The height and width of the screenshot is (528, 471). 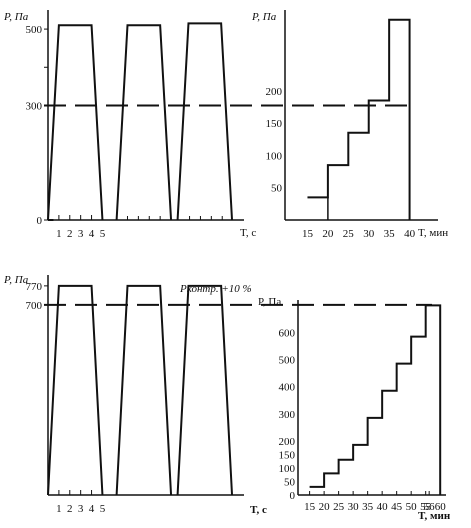 I want to click on bottom-right-ylabel: P, Па, so click(x=269, y=302).